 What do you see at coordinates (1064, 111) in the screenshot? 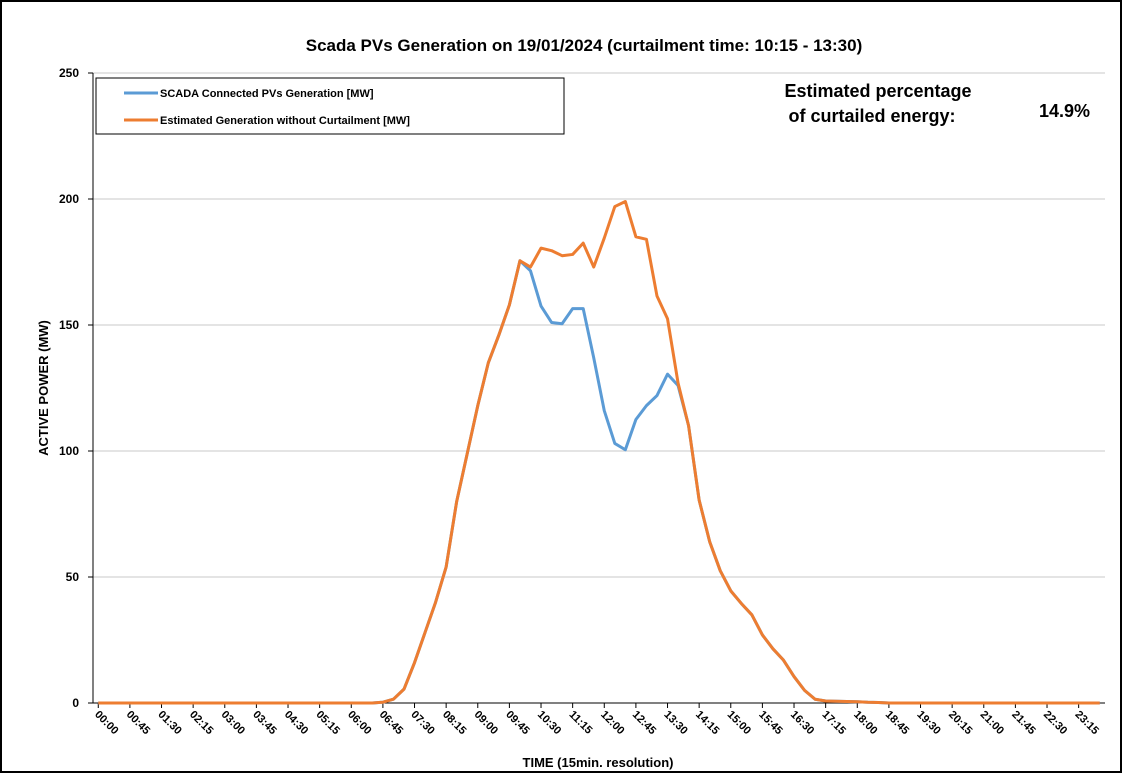
I see `annotation-value: 14.9%` at bounding box center [1064, 111].